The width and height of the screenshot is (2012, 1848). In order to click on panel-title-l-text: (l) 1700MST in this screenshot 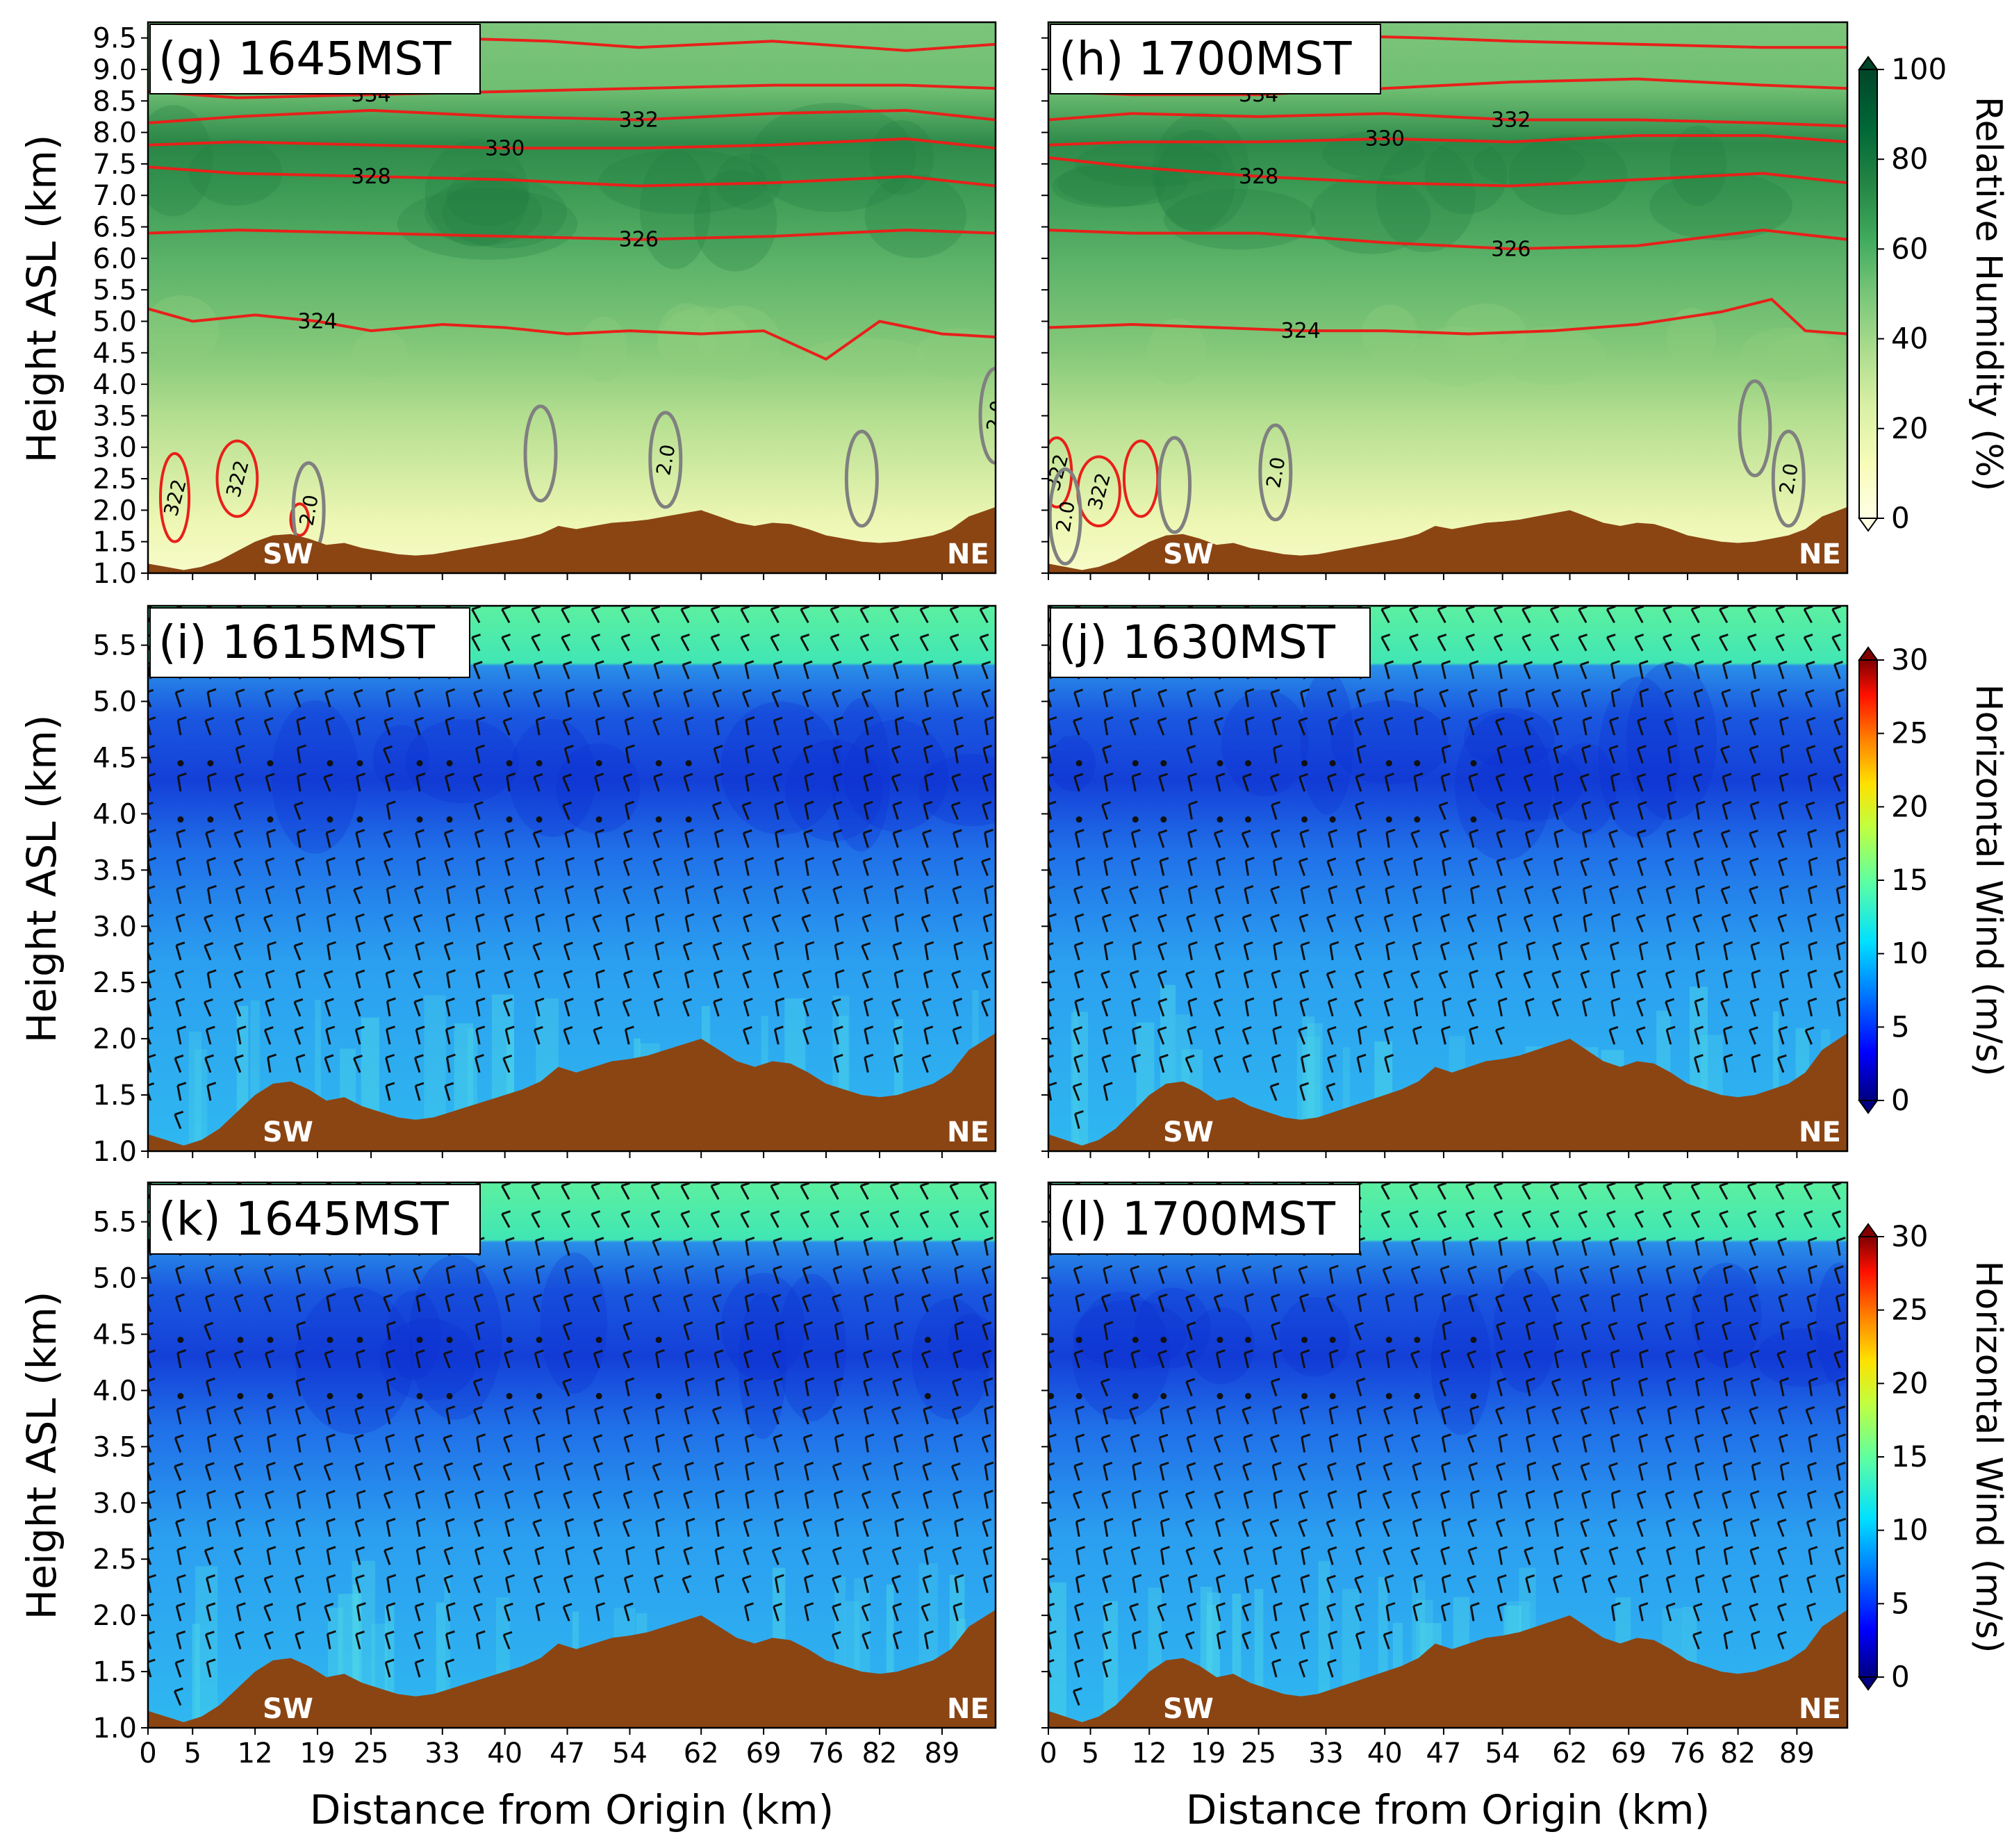, I will do `click(1197, 1219)`.